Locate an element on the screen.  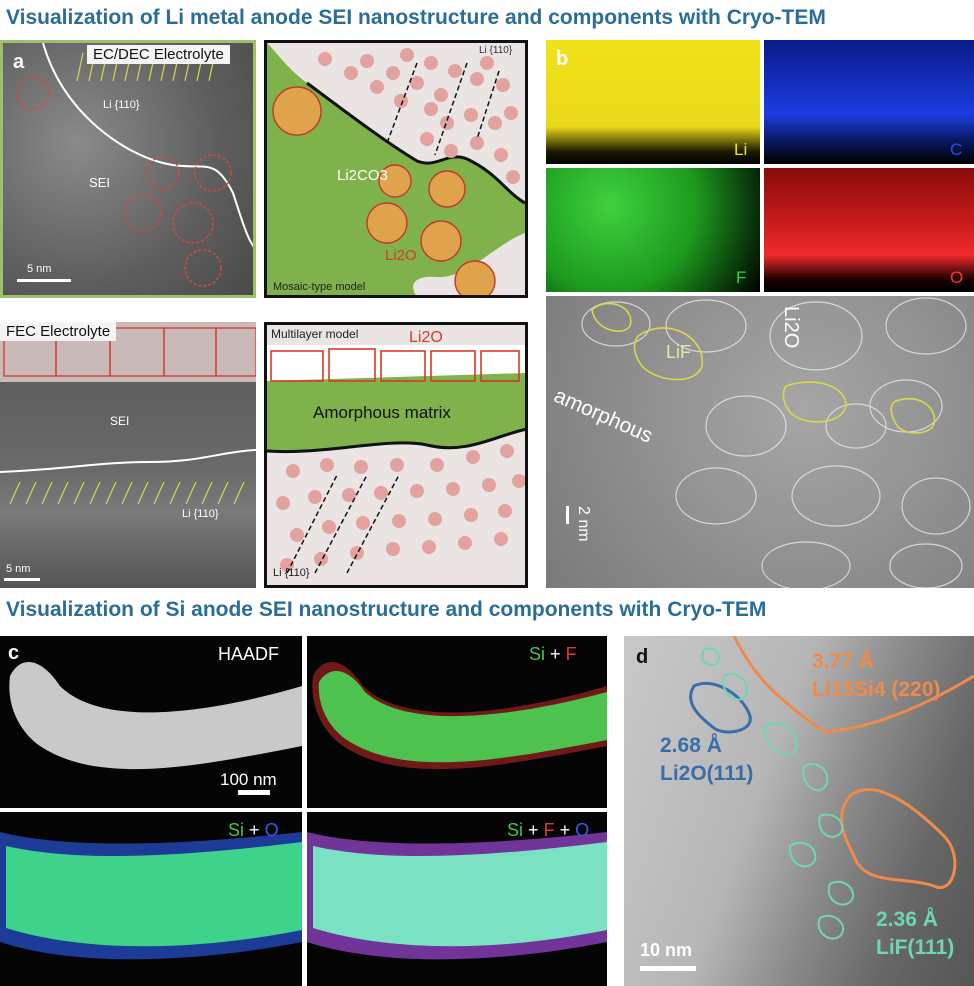
panel-b-tem: LiF Li2O amorphous 2 nm is located at coordinates (760, 442).